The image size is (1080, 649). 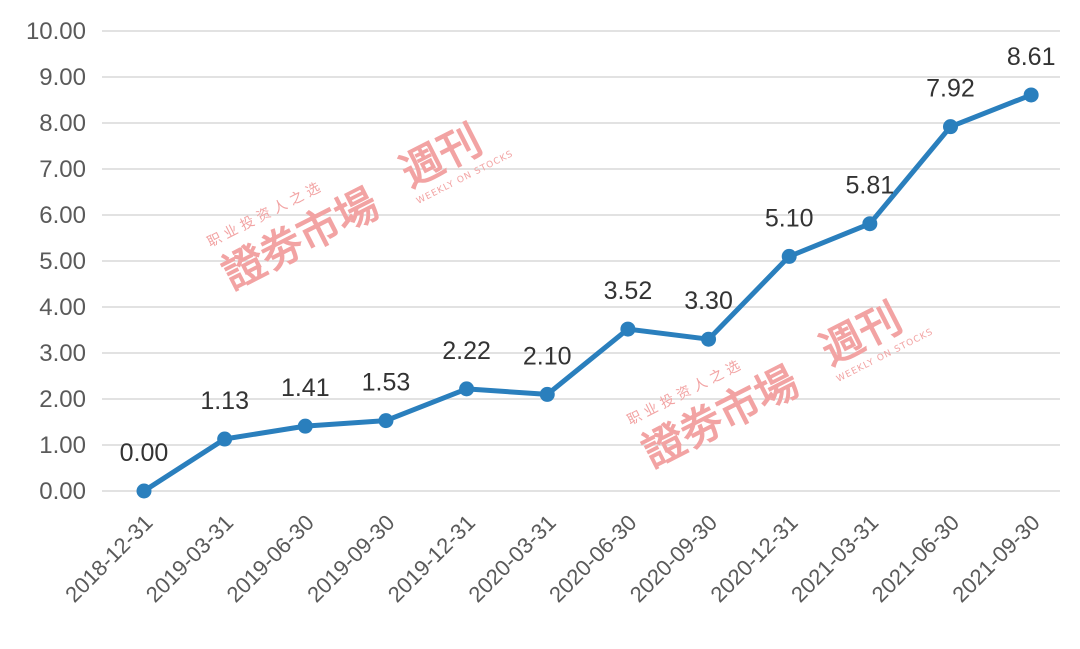 I want to click on data-label: 5.10, so click(x=789, y=218).